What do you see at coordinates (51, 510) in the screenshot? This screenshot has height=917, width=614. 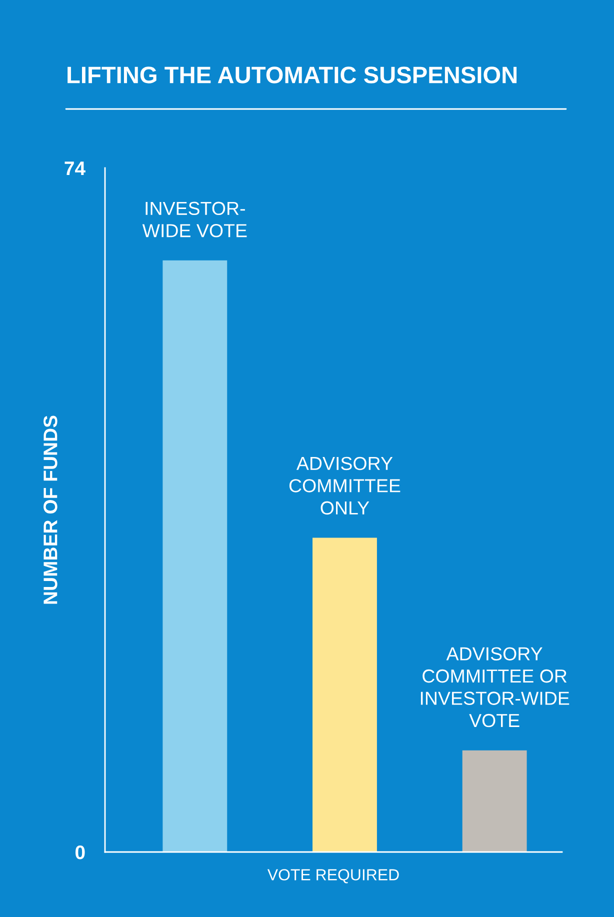 I see `y-axis-title: NUMBER OF FUNDS` at bounding box center [51, 510].